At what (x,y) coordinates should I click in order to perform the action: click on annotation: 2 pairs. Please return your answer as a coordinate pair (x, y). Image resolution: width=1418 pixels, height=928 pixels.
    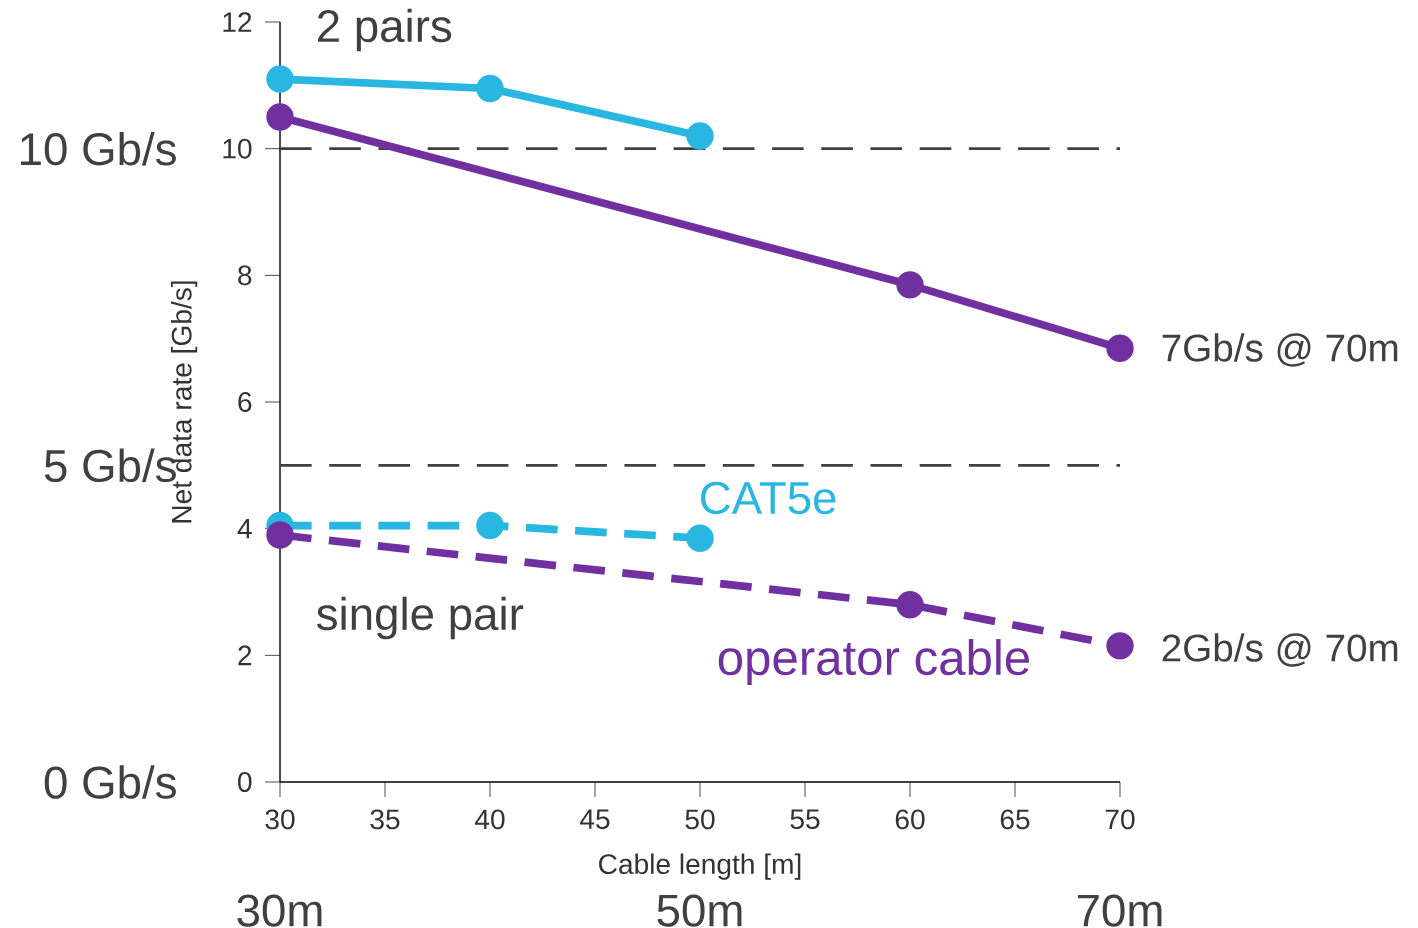
    Looking at the image, I should click on (385, 30).